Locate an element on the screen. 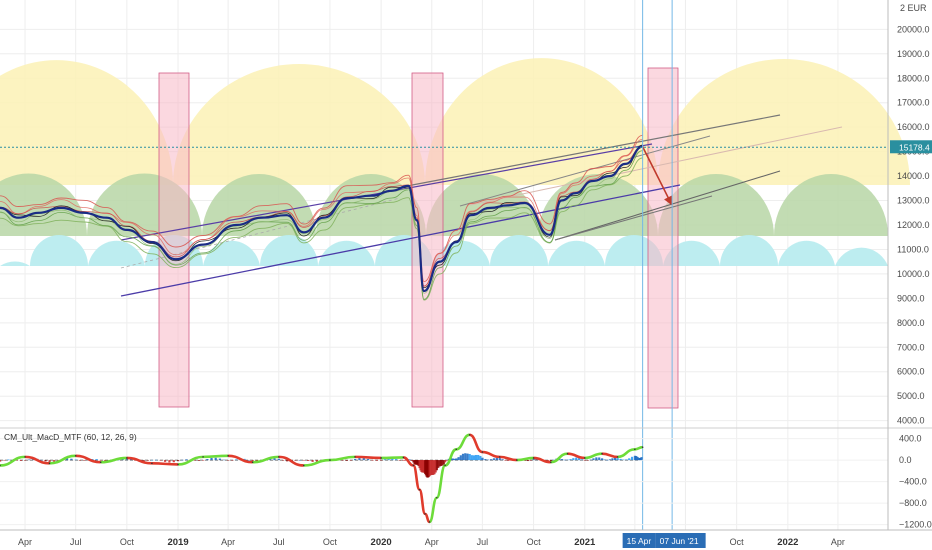  date-badge-07-jun-label: 07 Jun '21 is located at coordinates (679, 541).